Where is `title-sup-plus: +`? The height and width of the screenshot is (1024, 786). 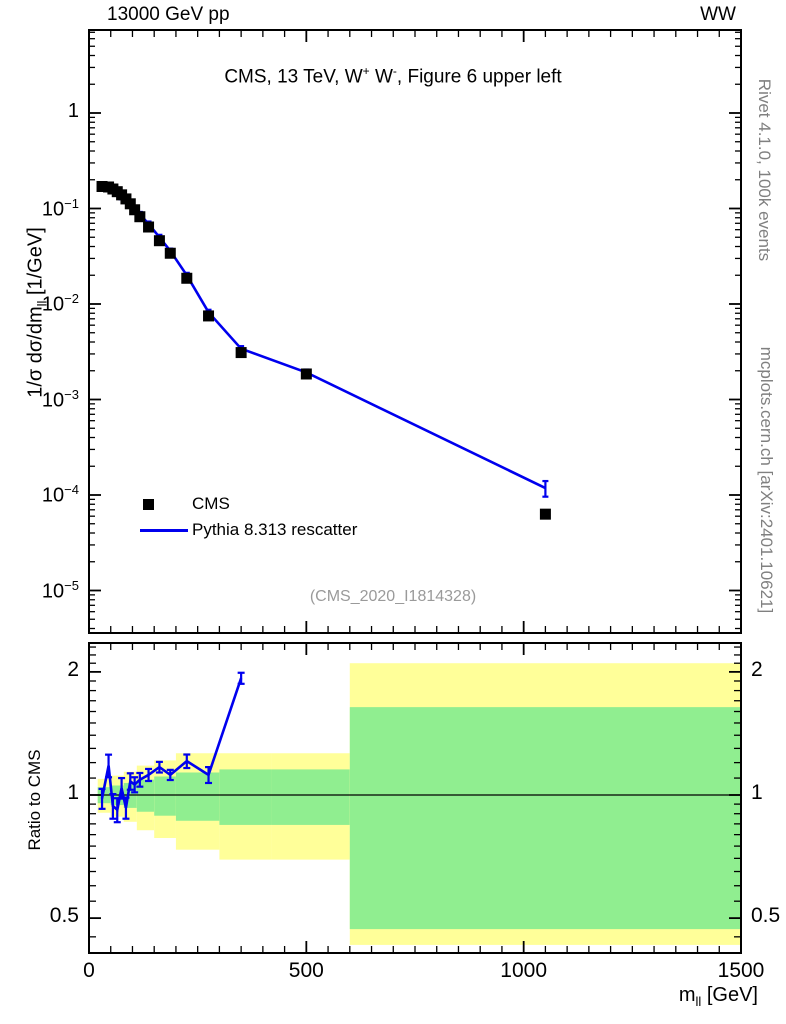 title-sup-plus: + is located at coordinates (366, 71).